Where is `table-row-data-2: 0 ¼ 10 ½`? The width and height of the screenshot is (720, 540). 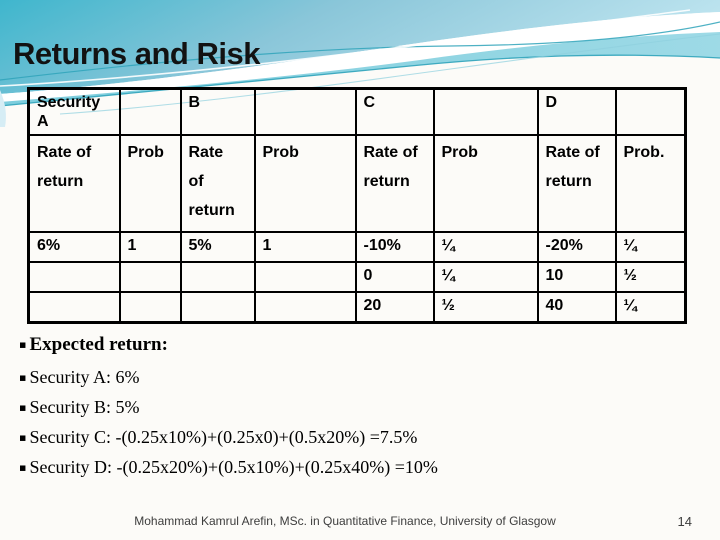 table-row-data-2: 0 ¼ 10 ½ is located at coordinates (357, 277).